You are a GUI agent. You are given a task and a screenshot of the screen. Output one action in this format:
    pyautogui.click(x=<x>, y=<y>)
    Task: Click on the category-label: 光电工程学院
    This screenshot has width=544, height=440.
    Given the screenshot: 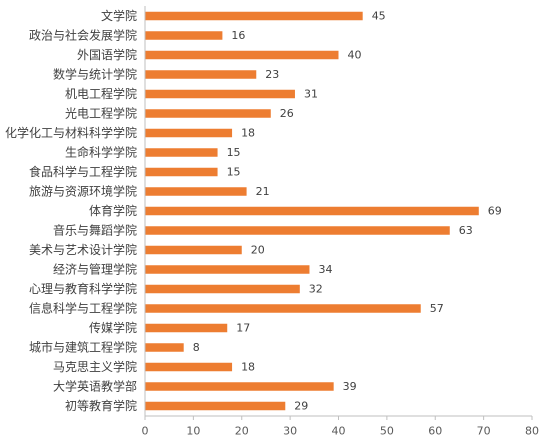 What is the action you would take?
    pyautogui.click(x=101, y=113)
    